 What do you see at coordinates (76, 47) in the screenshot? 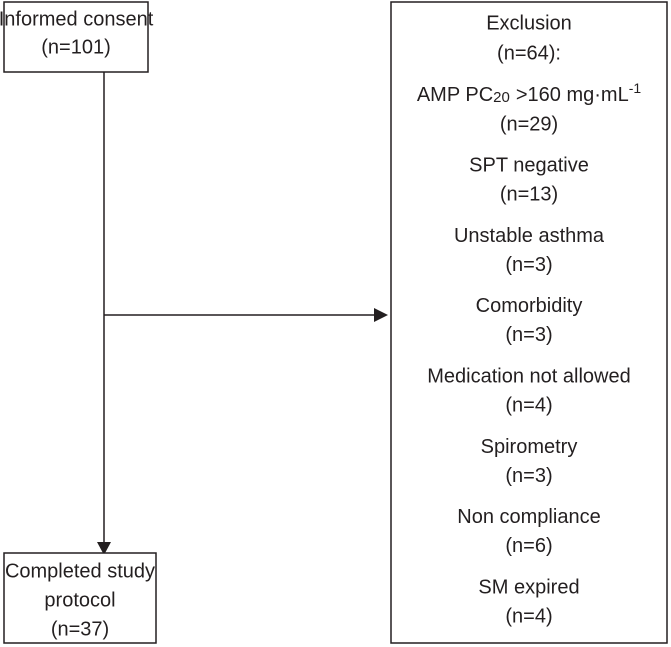
I see `node-count: (n=101)` at bounding box center [76, 47].